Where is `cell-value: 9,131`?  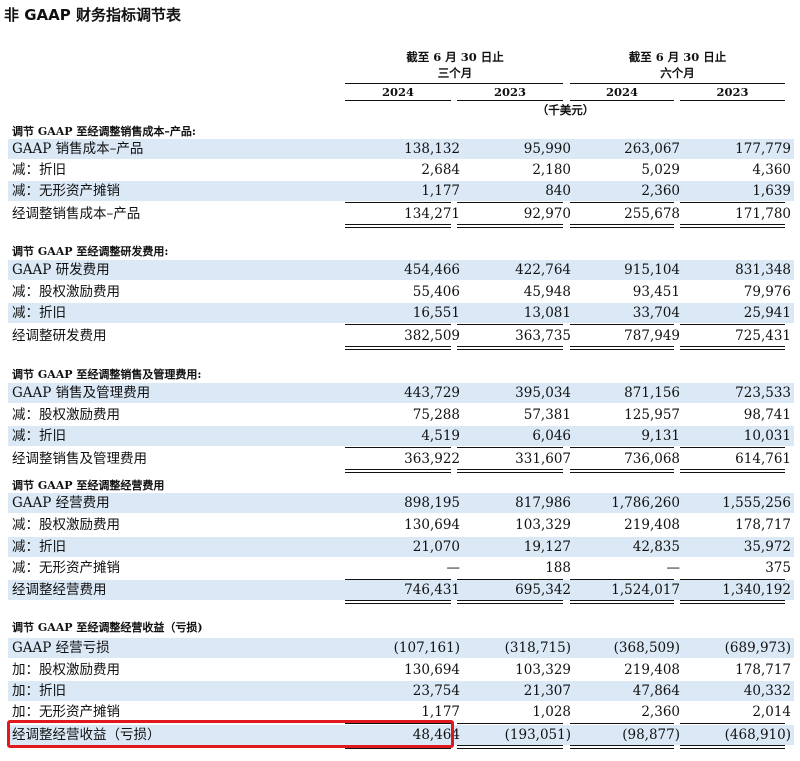 cell-value: 9,131 is located at coordinates (660, 436).